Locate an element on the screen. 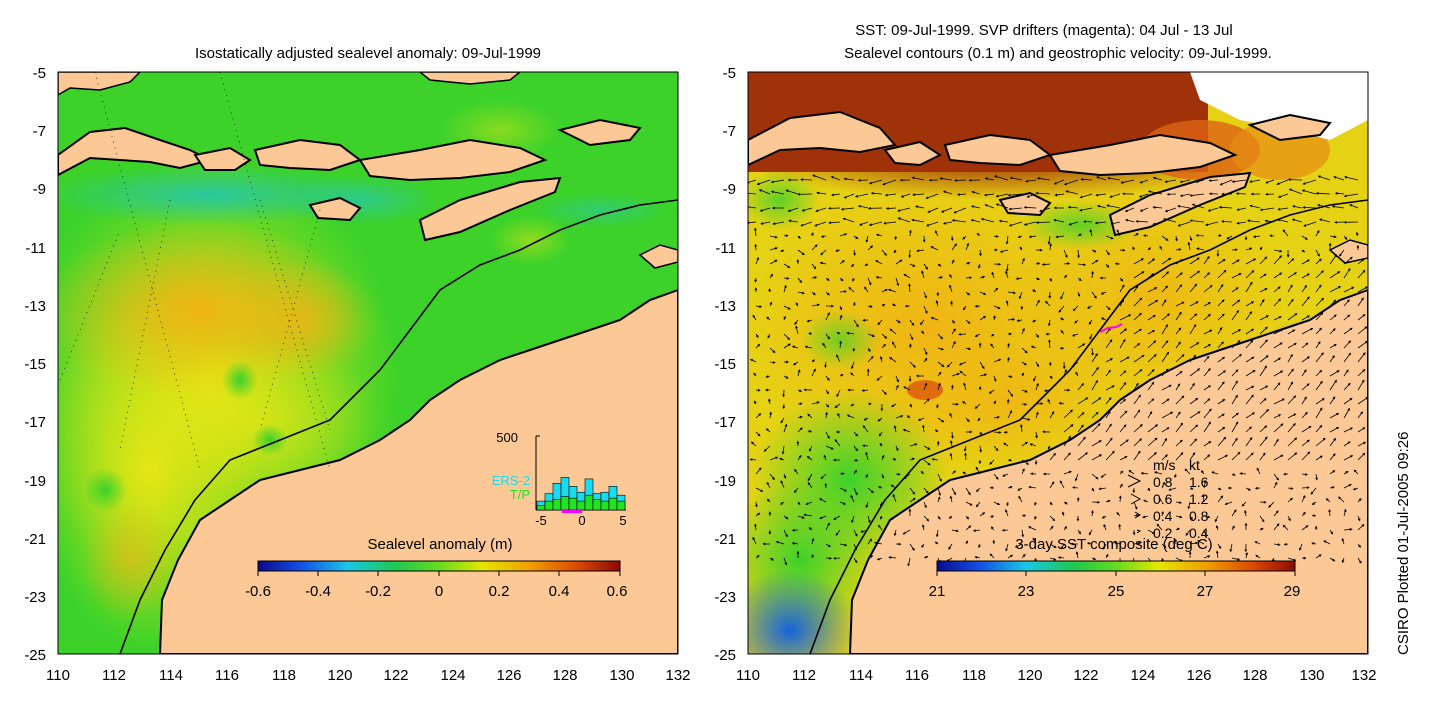 The image size is (1440, 720). histogram-bar-tp is located at coordinates (541, 508).